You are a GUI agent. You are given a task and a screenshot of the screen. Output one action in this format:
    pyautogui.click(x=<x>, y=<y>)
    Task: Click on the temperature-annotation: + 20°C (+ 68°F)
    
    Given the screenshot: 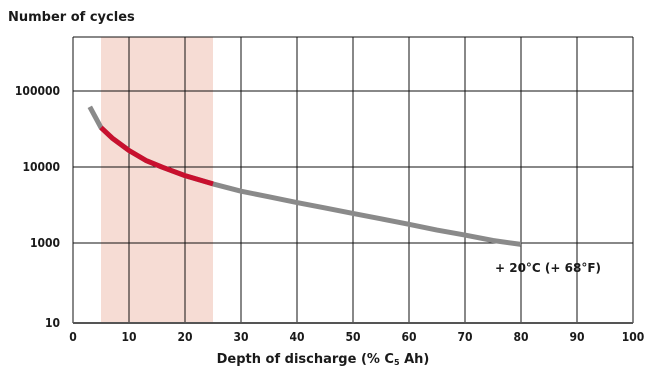 What is the action you would take?
    pyautogui.click(x=548, y=268)
    